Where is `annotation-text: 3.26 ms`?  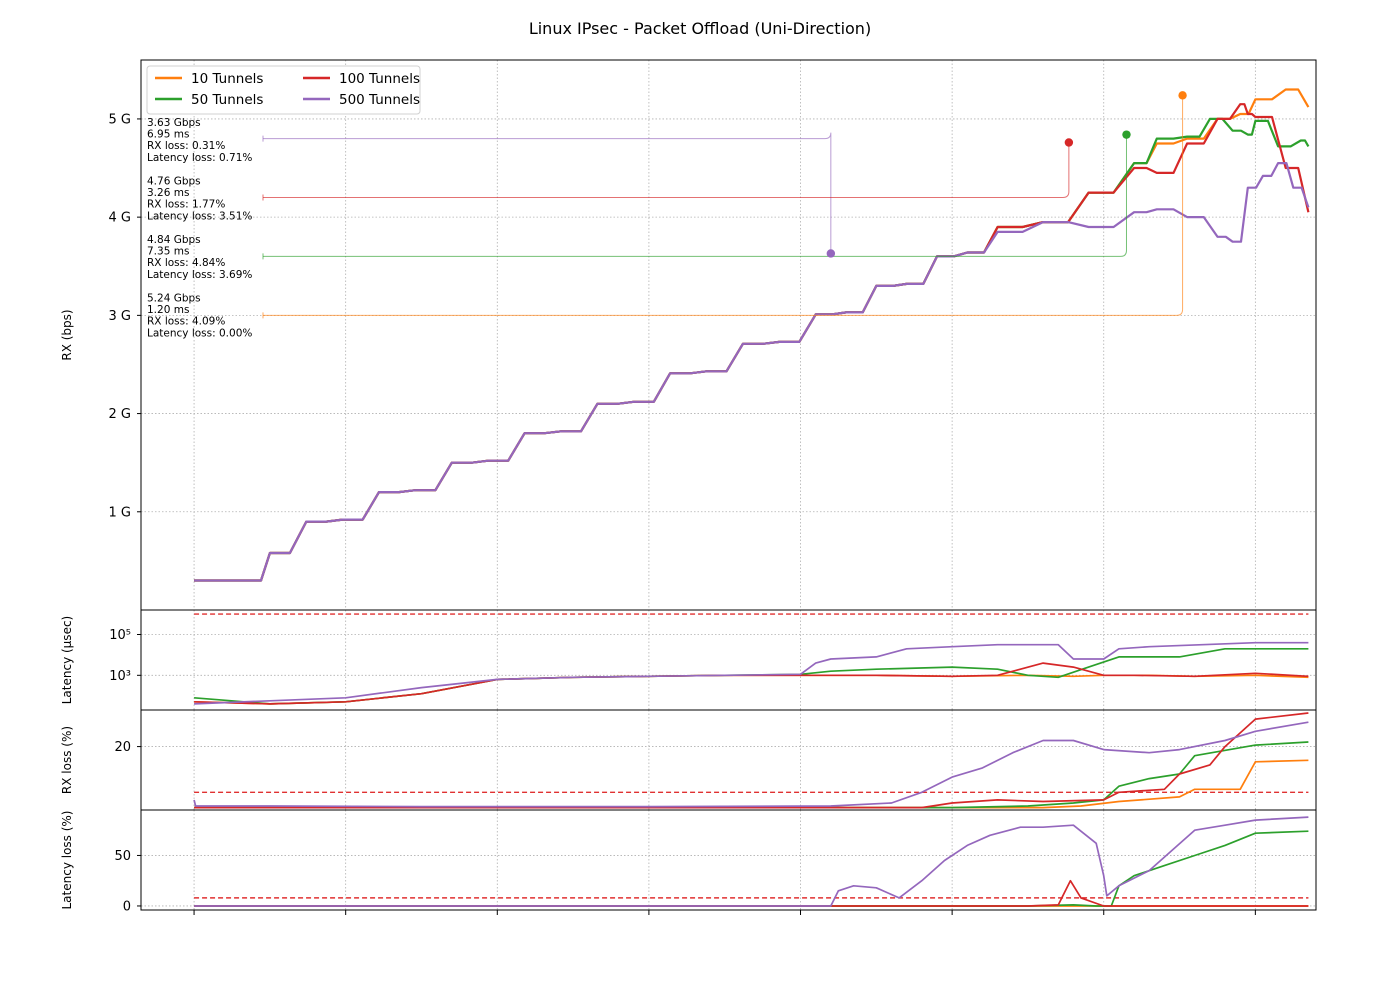
annotation-text: 3.26 ms is located at coordinates (168, 193).